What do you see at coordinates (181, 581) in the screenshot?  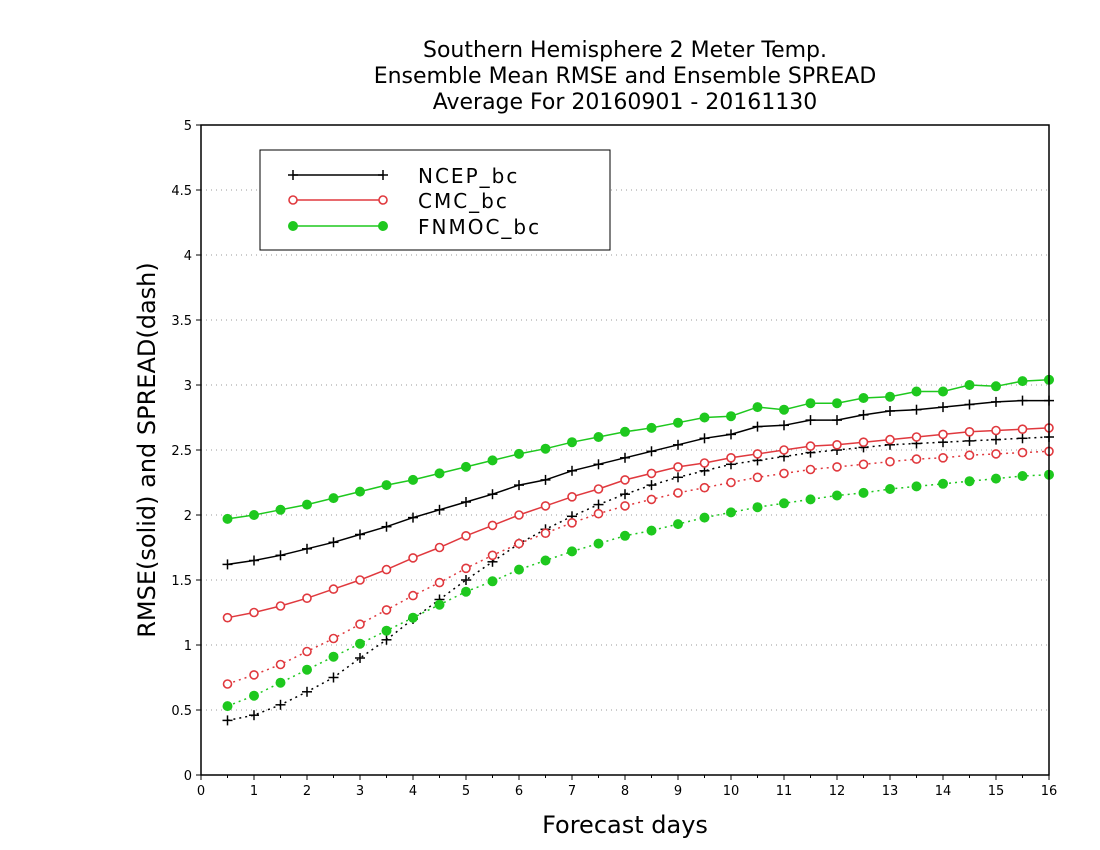 I see `y-tick-label: 1.5` at bounding box center [181, 581].